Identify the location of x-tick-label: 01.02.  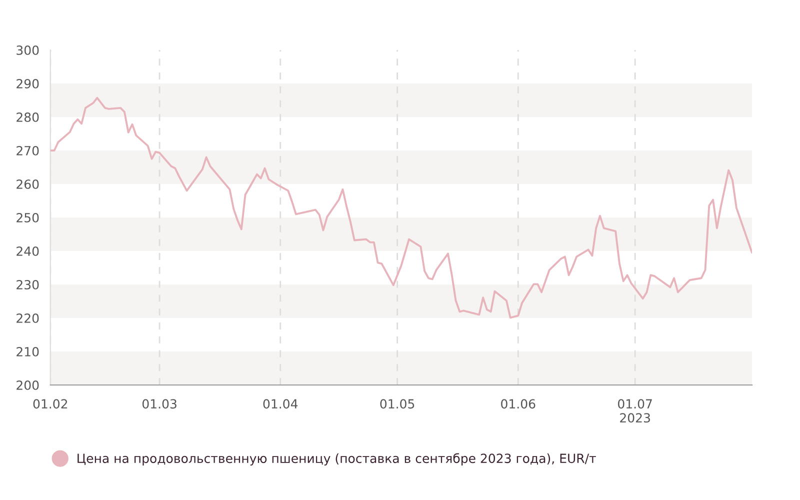
(50, 404).